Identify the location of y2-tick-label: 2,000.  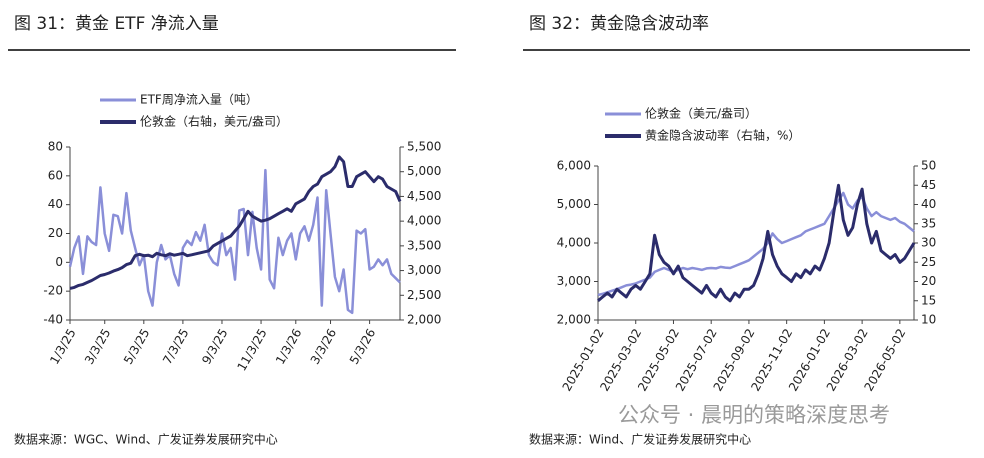
(424, 320).